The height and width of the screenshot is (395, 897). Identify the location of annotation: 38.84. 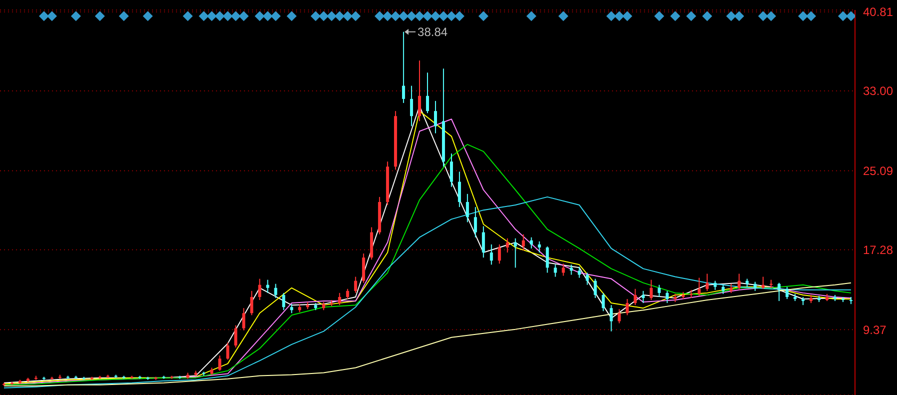
(433, 31).